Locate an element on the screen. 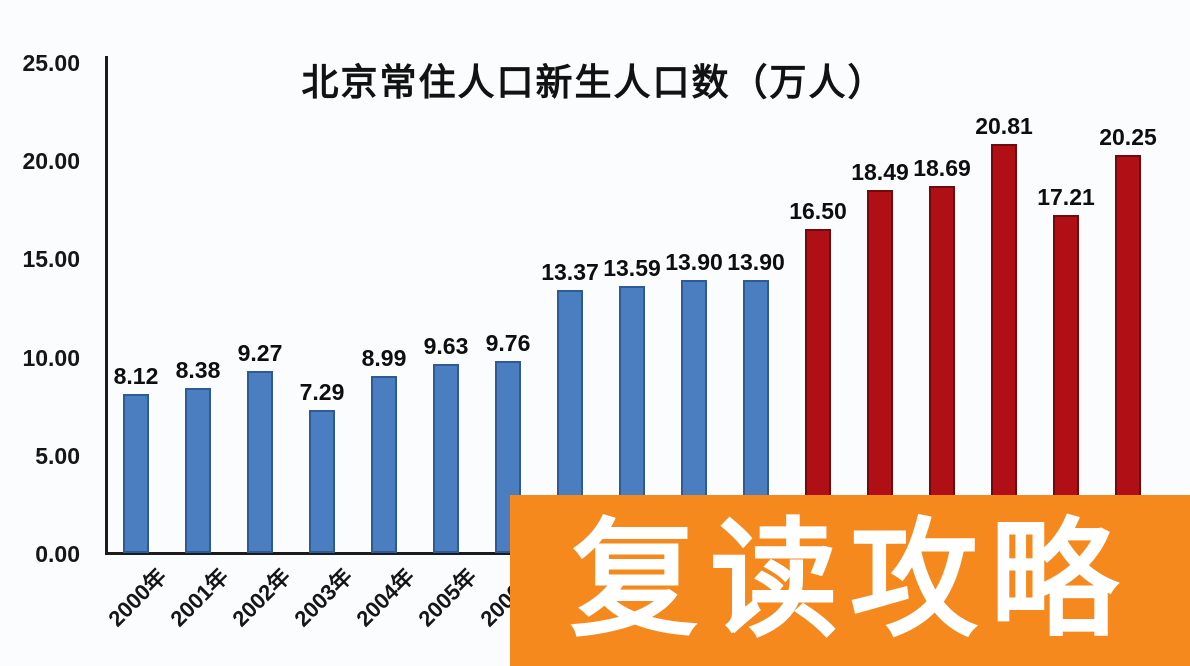 The height and width of the screenshot is (666, 1190). y-tick-label: 20.00 is located at coordinates (51, 161).